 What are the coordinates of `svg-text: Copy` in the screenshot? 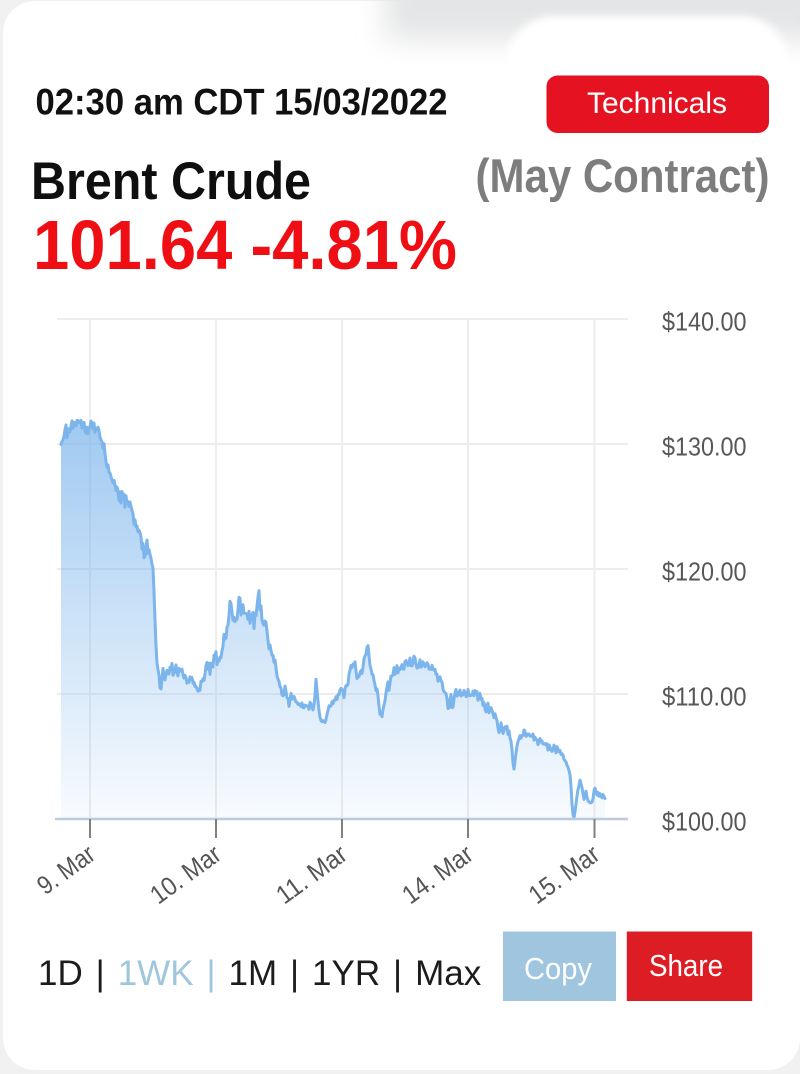 It's located at (558, 968).